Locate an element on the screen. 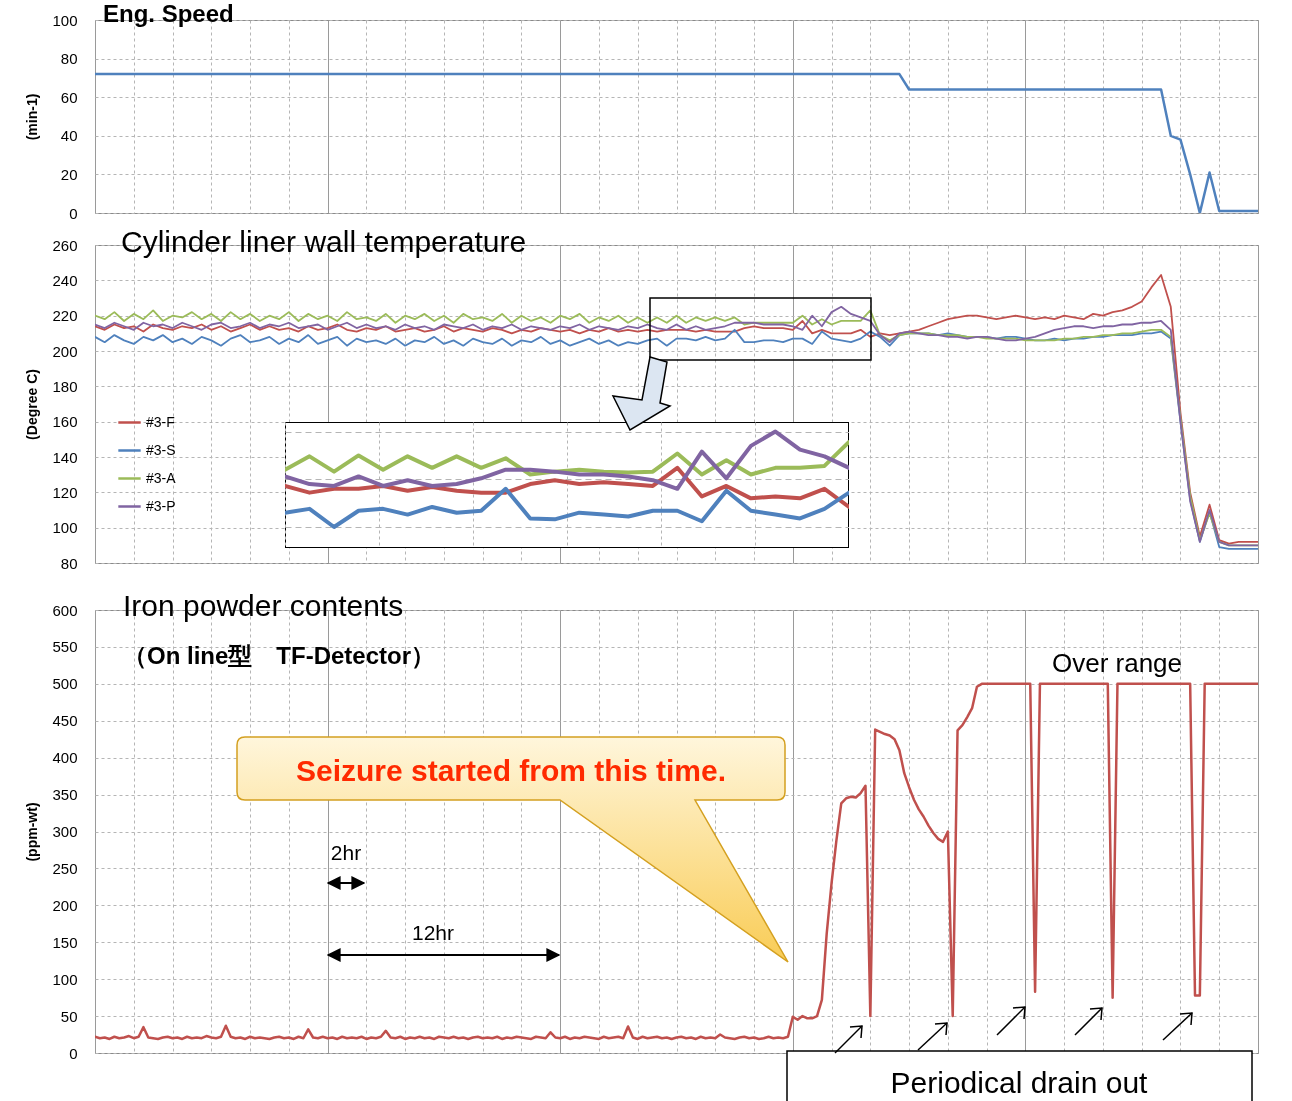 The height and width of the screenshot is (1101, 1292). y-tick-label: 450 is located at coordinates (65, 721).